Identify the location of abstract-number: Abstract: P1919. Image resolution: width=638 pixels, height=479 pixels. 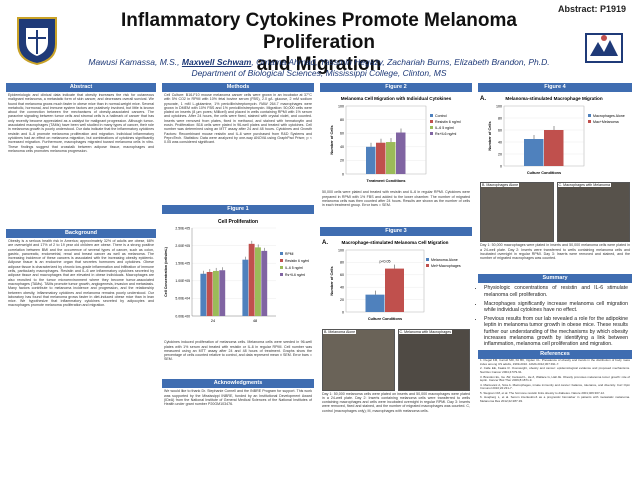
(591, 9).